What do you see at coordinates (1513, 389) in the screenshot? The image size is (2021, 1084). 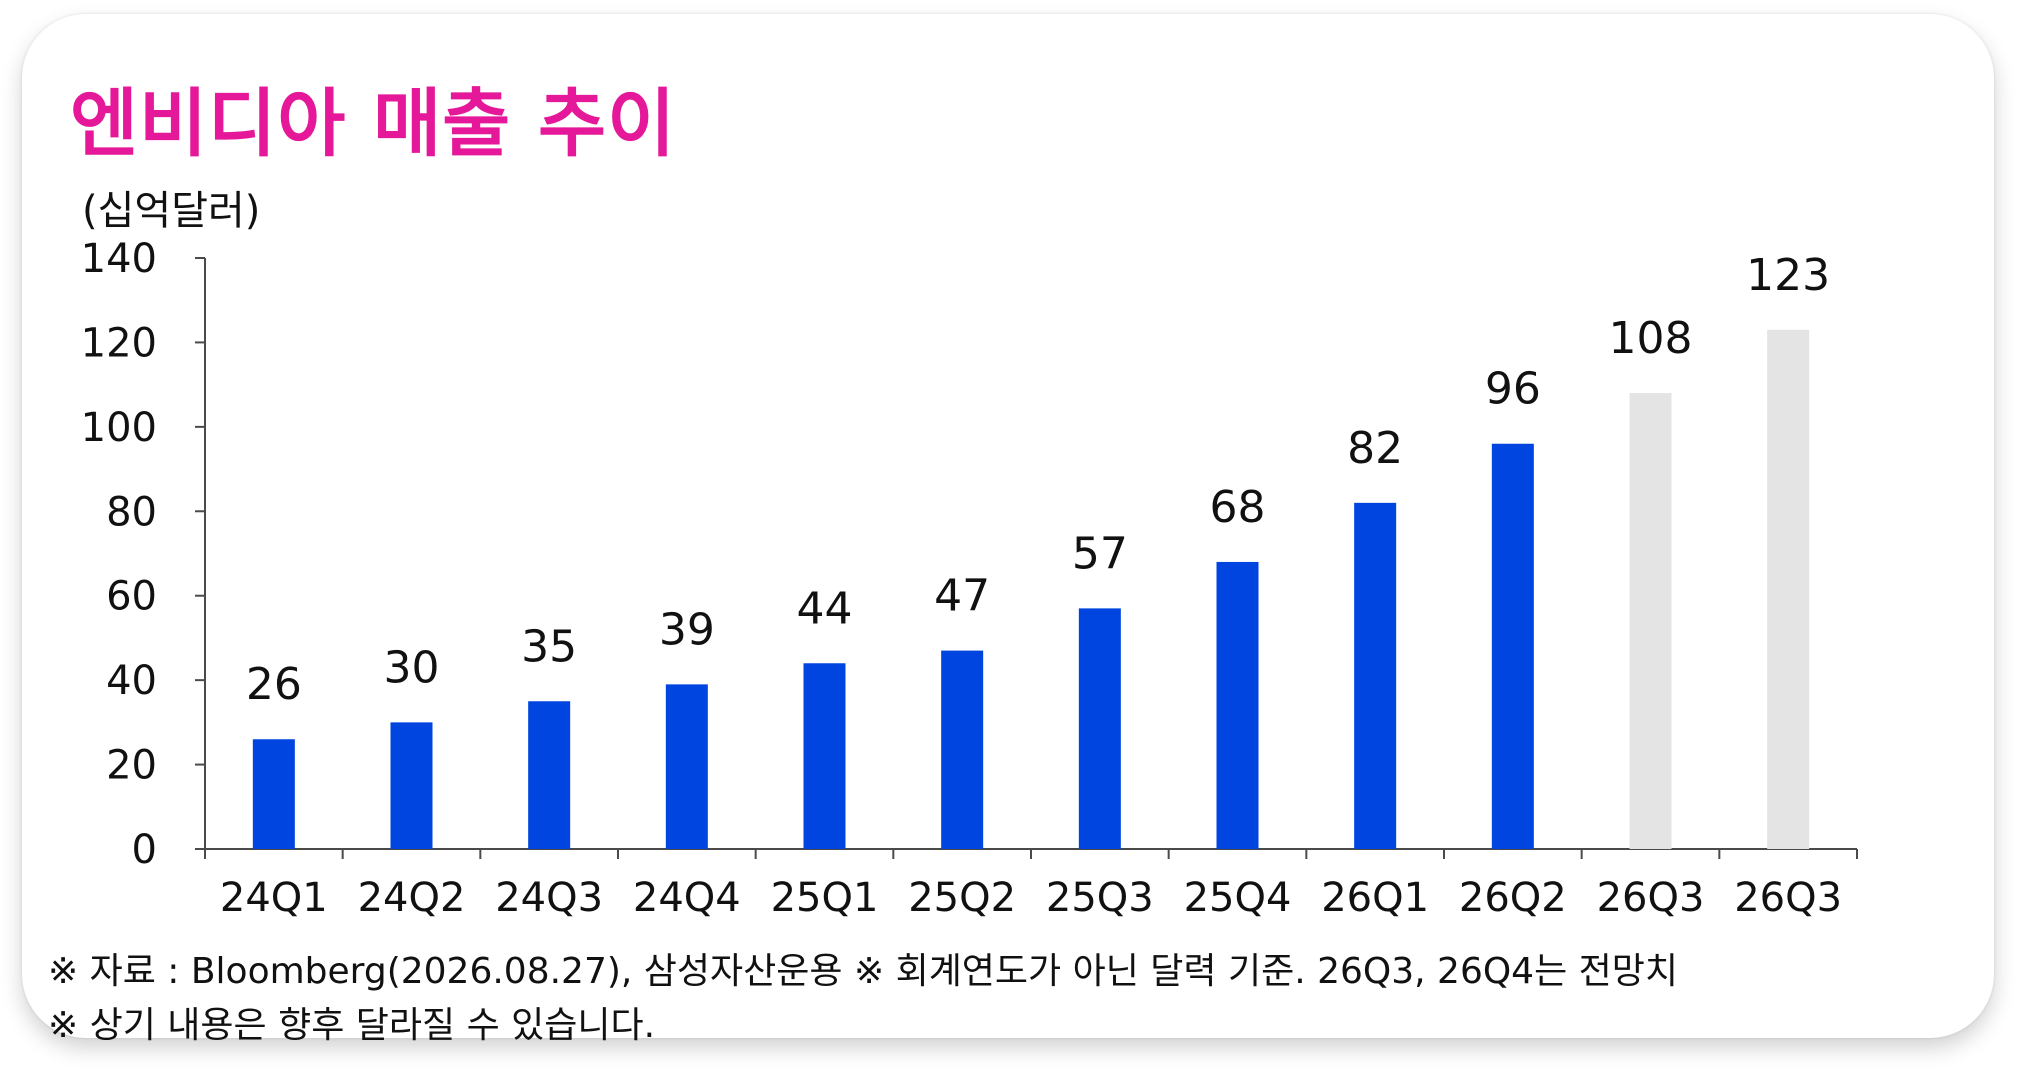 I see `data-label: 96` at bounding box center [1513, 389].